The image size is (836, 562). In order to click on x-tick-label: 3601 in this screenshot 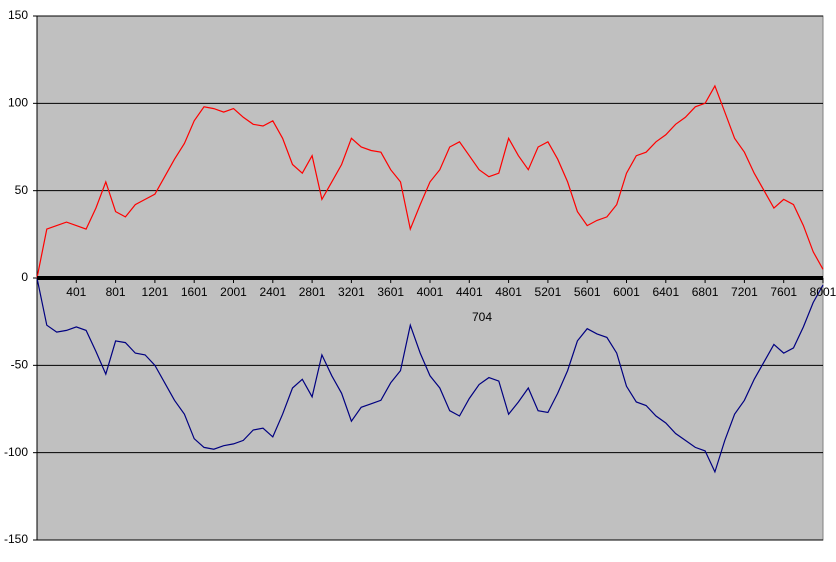, I will do `click(390, 292)`.